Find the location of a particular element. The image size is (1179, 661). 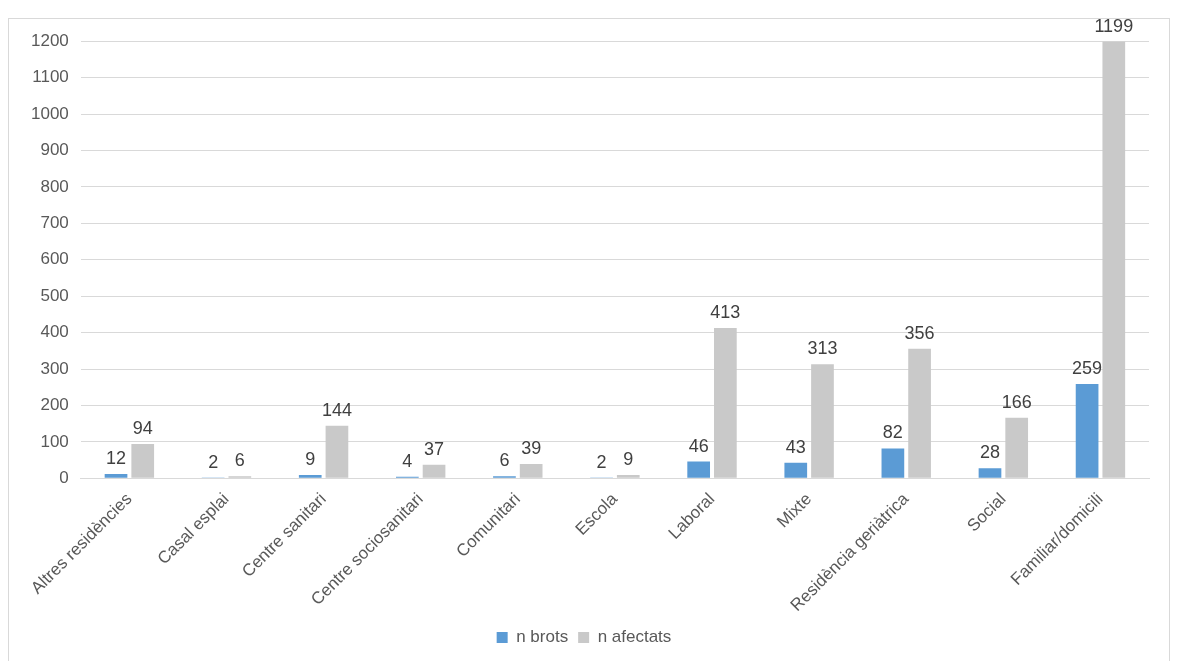

data-label: 12 is located at coordinates (116, 457).